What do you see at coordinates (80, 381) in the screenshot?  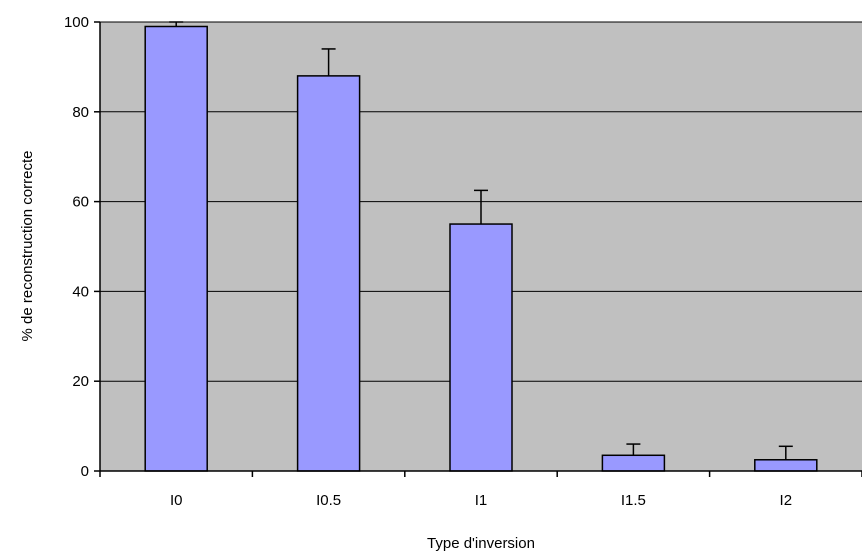 I see `y-tick-label: 20` at bounding box center [80, 381].